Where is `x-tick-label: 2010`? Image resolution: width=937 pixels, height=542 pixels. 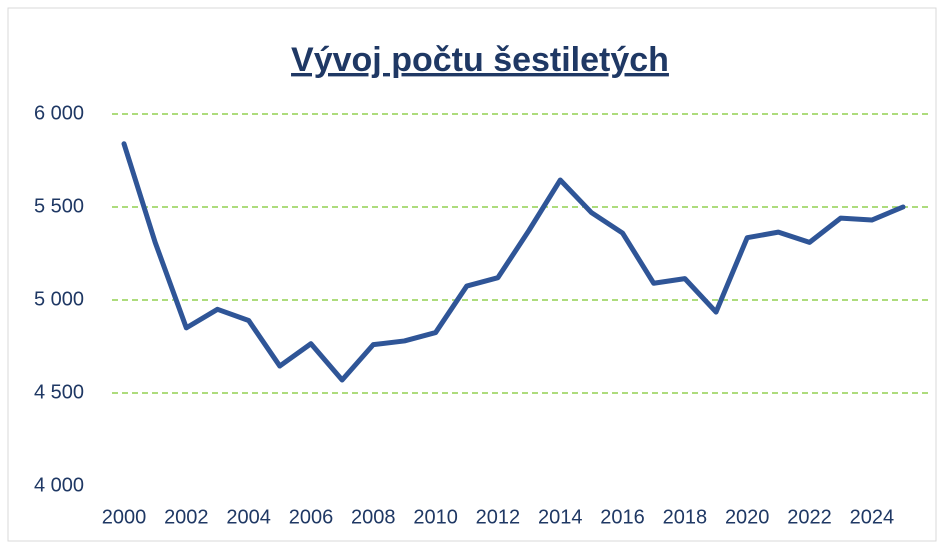
x-tick-label: 2010 is located at coordinates (435, 517).